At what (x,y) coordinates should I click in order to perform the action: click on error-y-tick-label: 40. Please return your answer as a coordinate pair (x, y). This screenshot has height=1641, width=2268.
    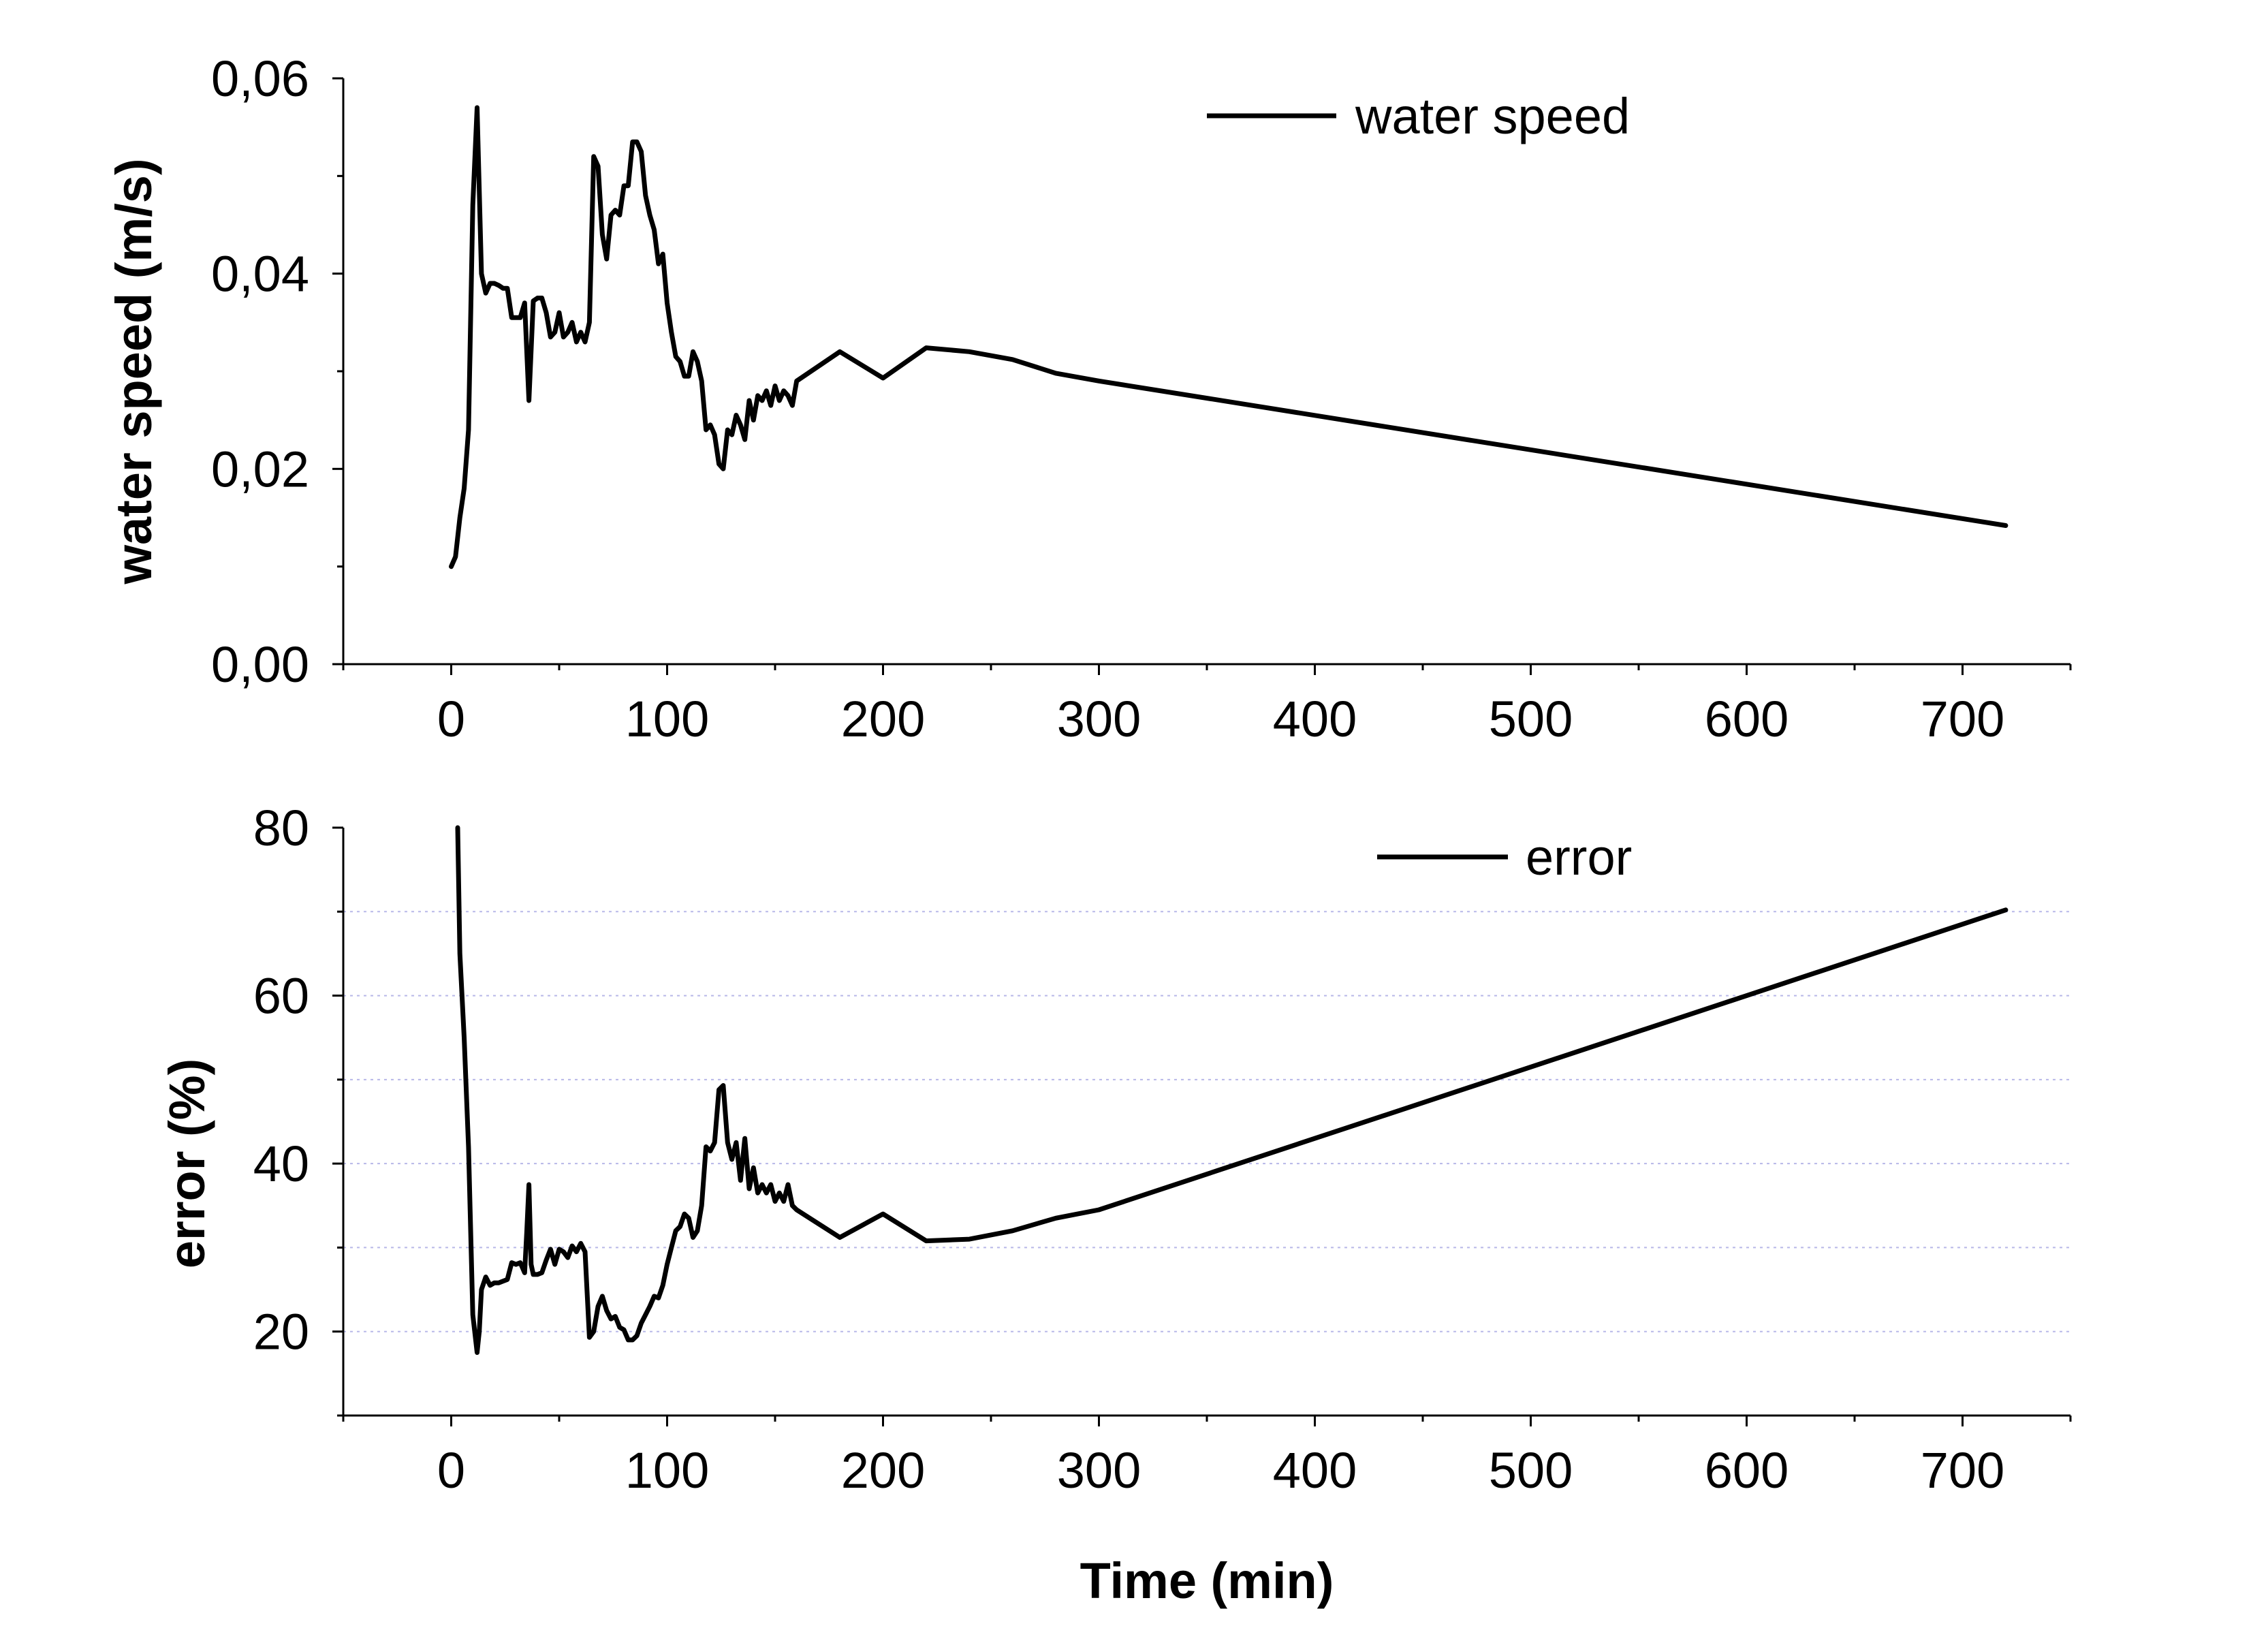
    Looking at the image, I should click on (281, 1164).